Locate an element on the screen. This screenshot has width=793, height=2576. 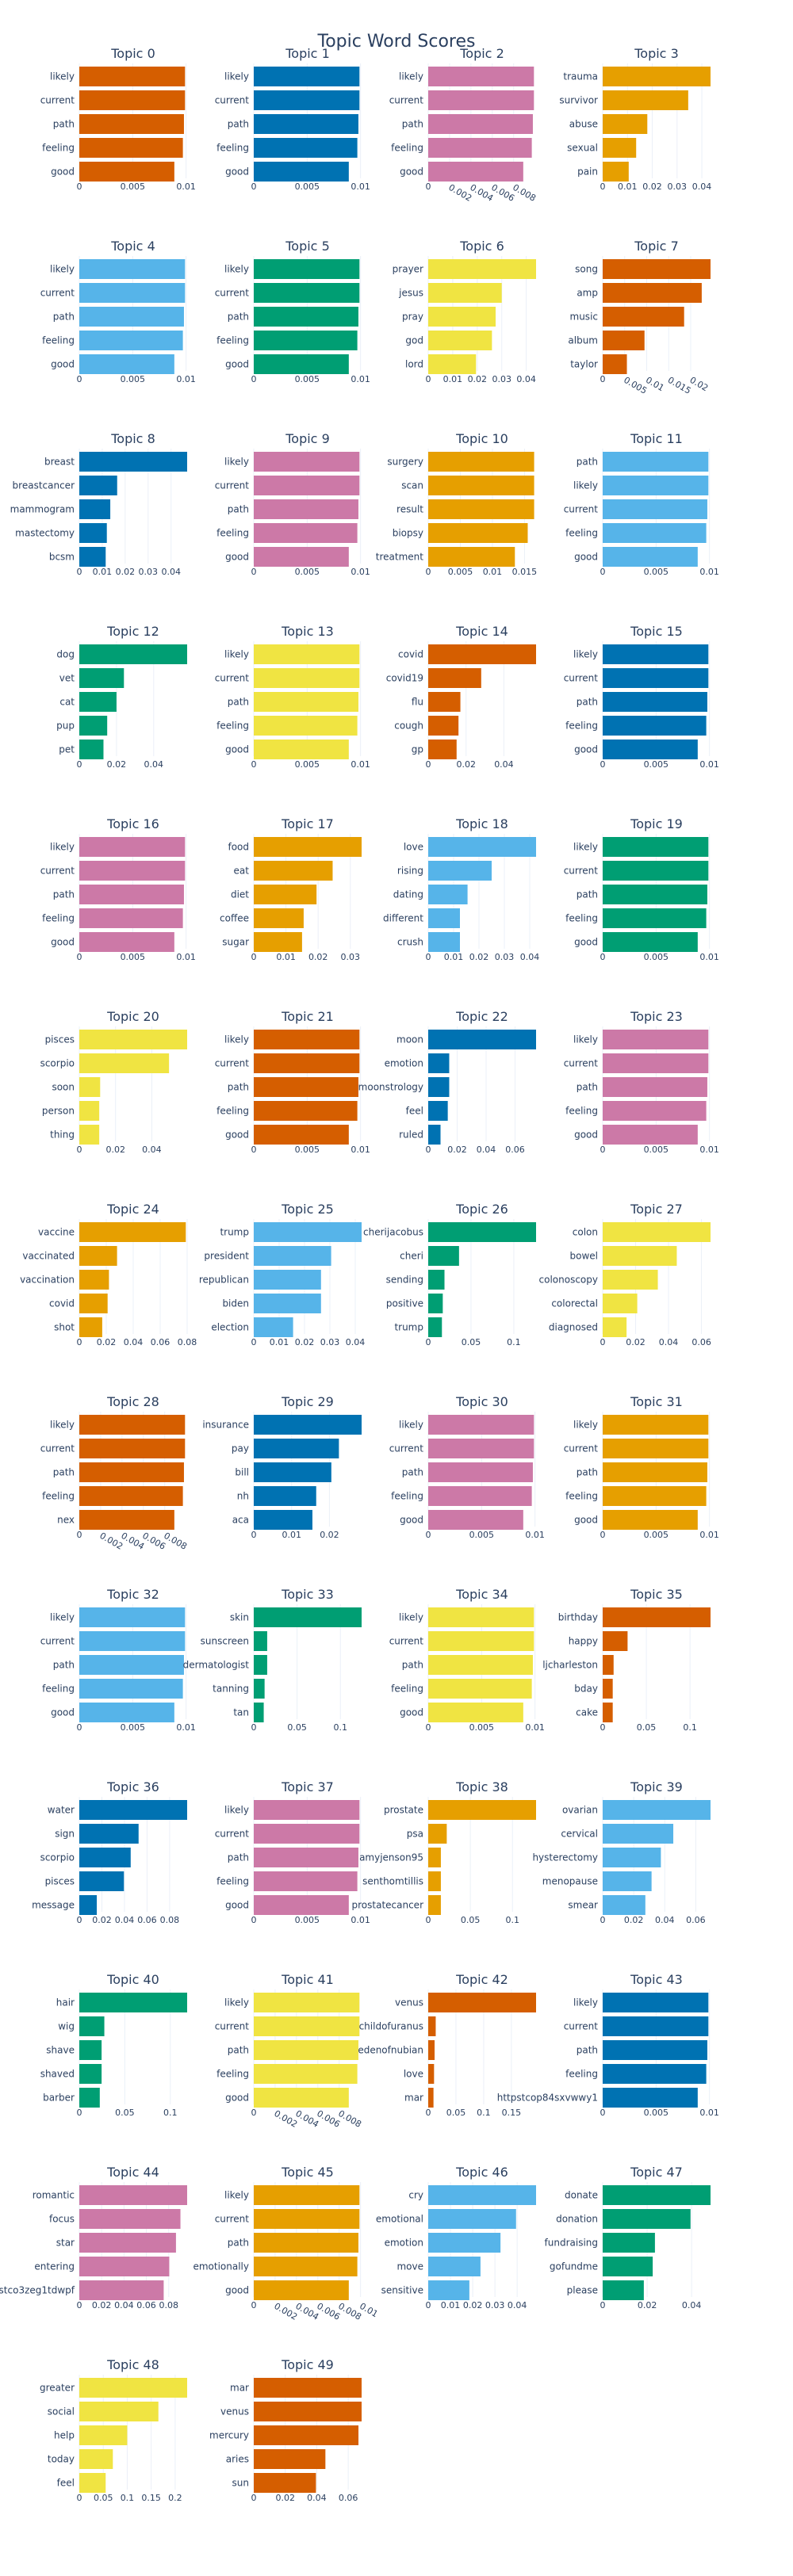
bar-label: entering is located at coordinates (55, 2266).